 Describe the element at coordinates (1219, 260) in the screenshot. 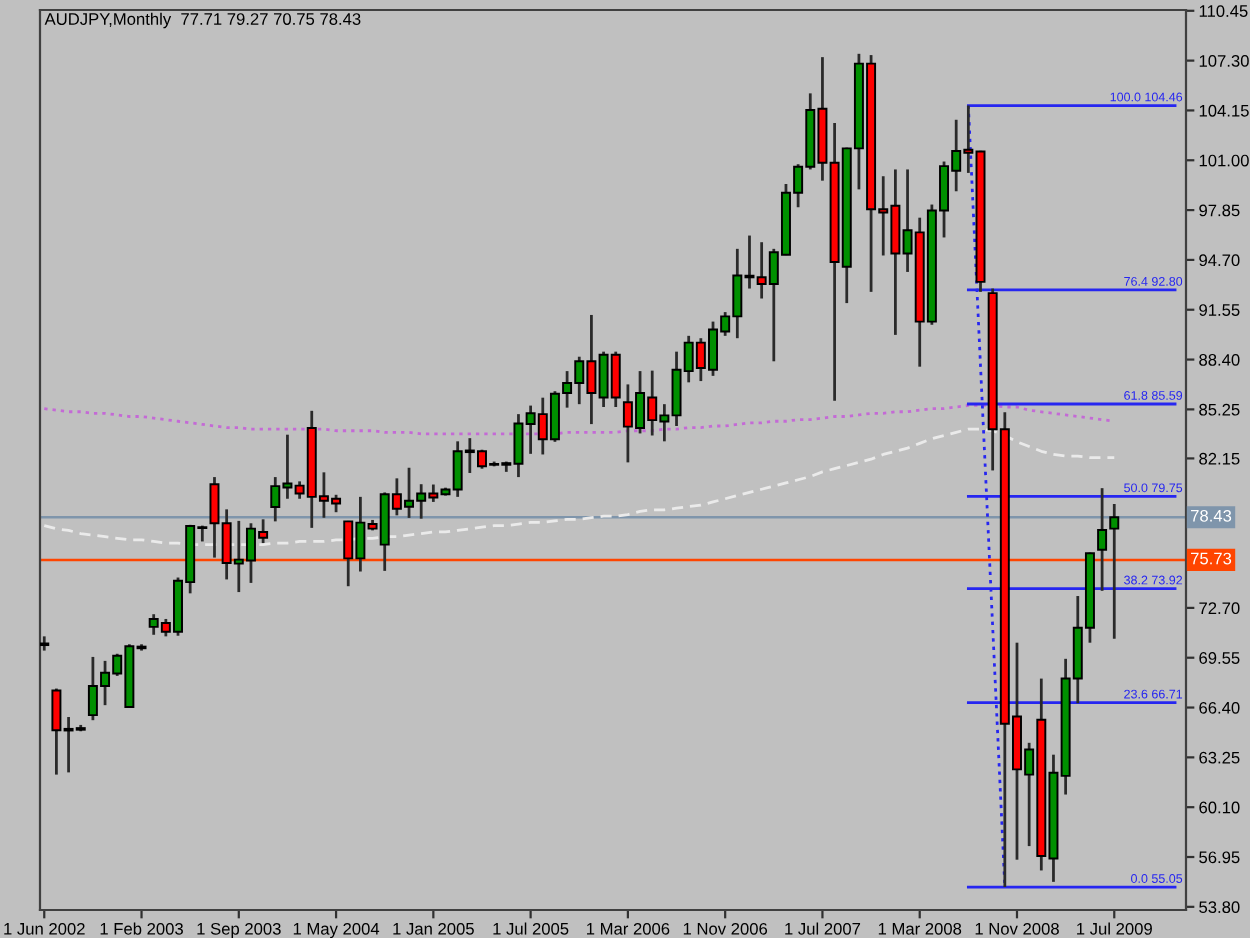

I see `y-tick-label: 94.70` at that location.